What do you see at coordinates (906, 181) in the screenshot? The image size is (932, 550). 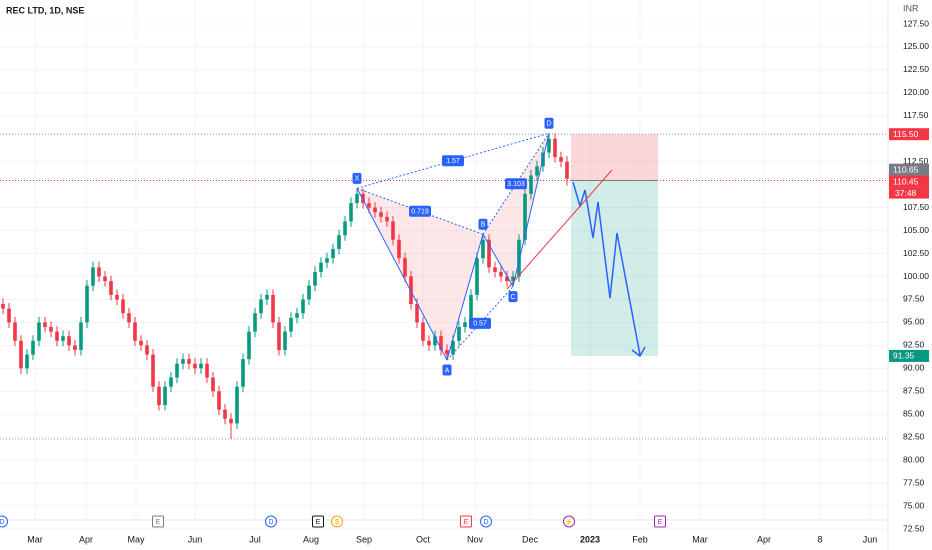 I see `entry-tag-label: 110.45` at bounding box center [906, 181].